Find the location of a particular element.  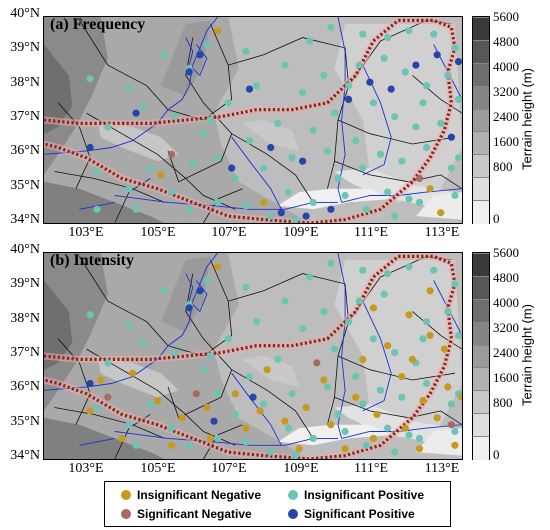

colorbar-tick: 4800 is located at coordinates (506, 277).